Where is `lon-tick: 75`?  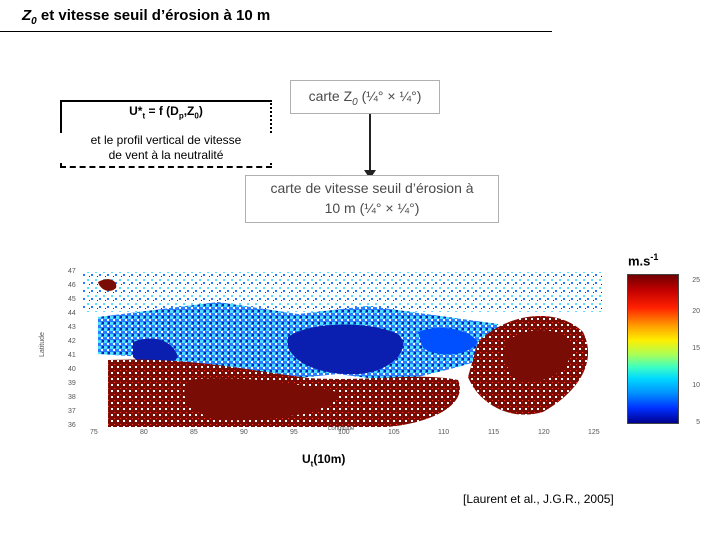 lon-tick: 75 is located at coordinates (94, 432).